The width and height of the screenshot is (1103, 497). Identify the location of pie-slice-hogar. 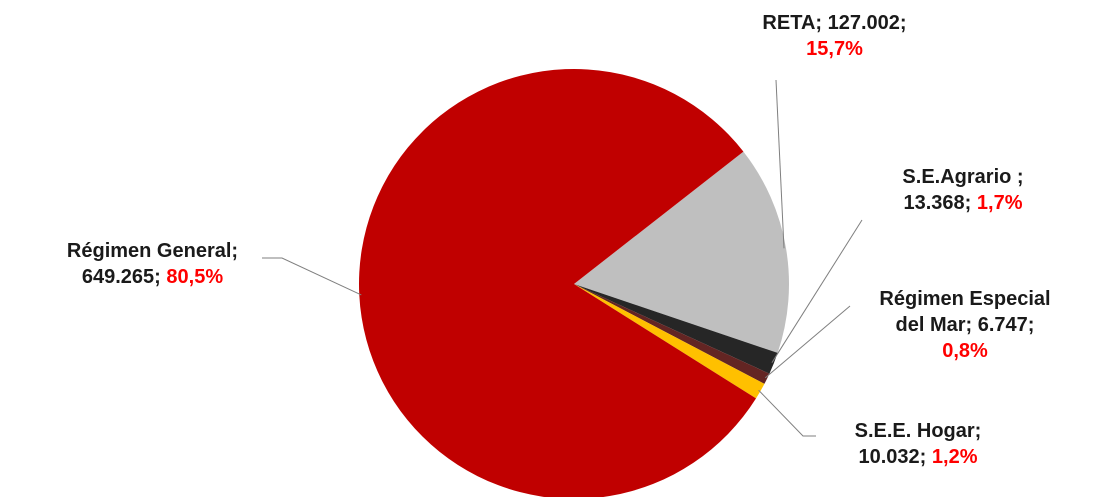
(669, 341).